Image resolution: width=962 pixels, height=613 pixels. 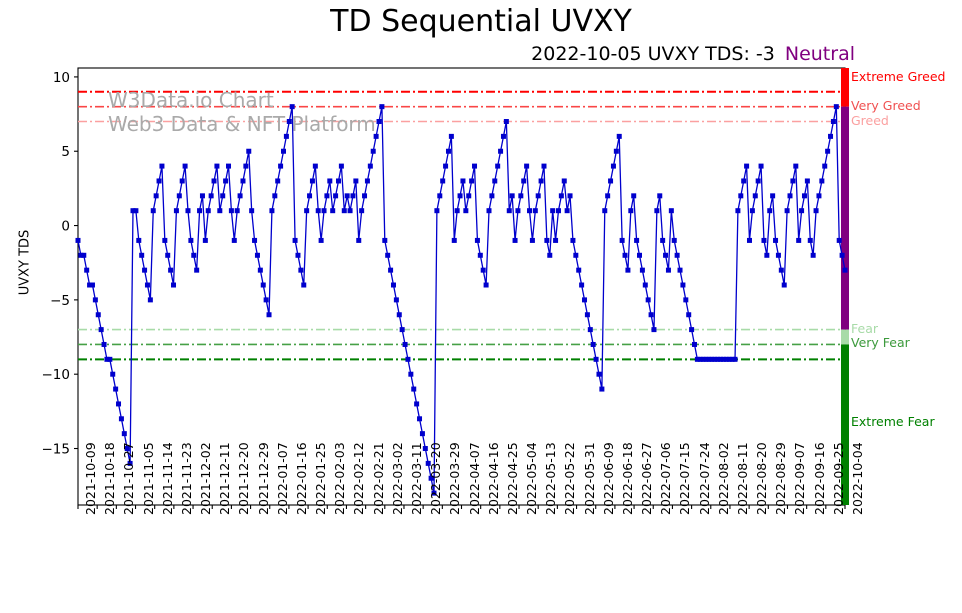 What do you see at coordinates (186, 478) in the screenshot?
I see `x-tick-label: 2021-11-23` at bounding box center [186, 478].